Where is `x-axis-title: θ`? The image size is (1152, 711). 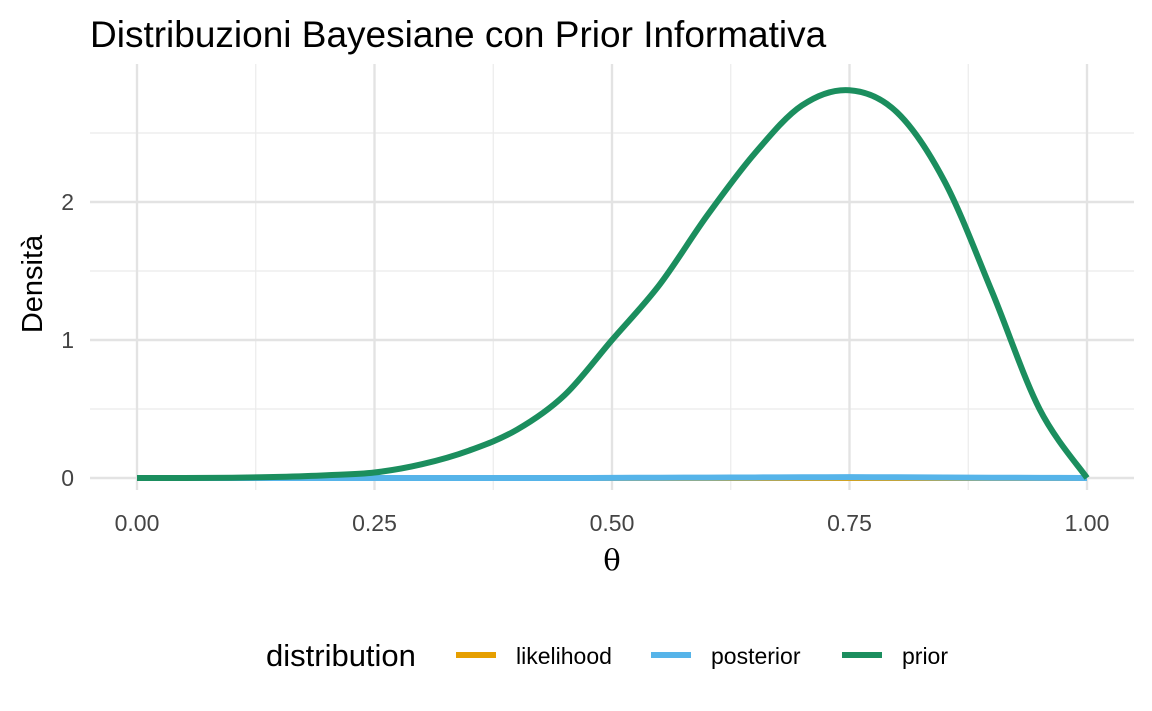
x-axis-title: θ is located at coordinates (611, 560).